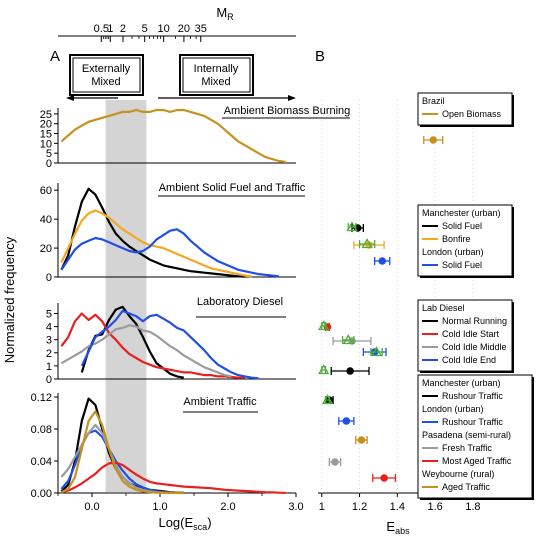 This screenshot has height=549, width=550. Describe the element at coordinates (462, 265) in the screenshot. I see `legend-entry: Solid Fuel` at that location.